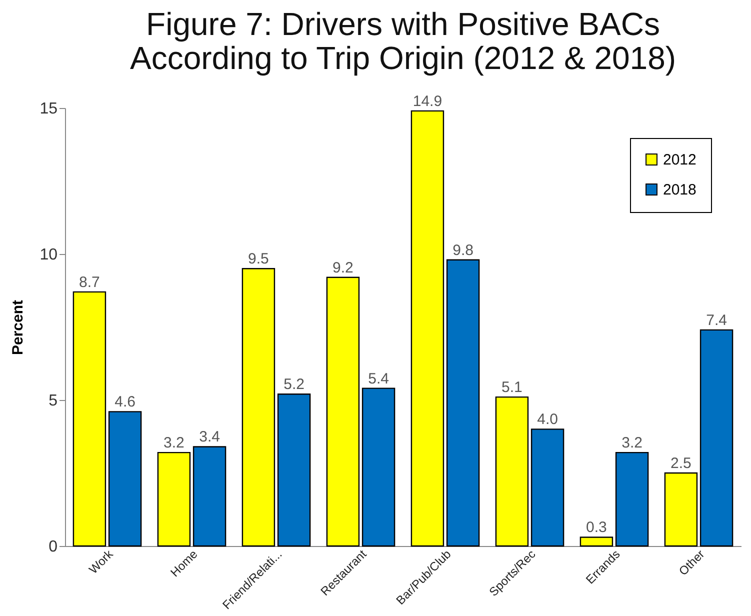 This screenshot has width=751, height=616. What do you see at coordinates (89, 282) in the screenshot?
I see `data-label: 8.7` at bounding box center [89, 282].